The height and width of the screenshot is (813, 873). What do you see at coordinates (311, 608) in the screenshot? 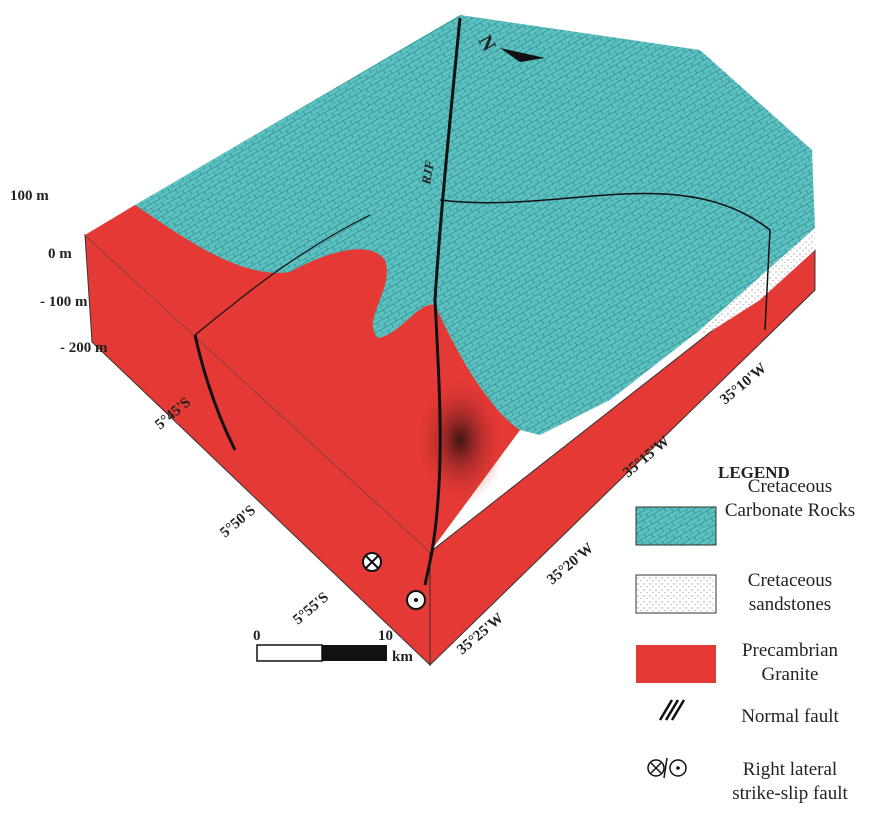
I see `latitude-label: 5°55'S` at bounding box center [311, 608].